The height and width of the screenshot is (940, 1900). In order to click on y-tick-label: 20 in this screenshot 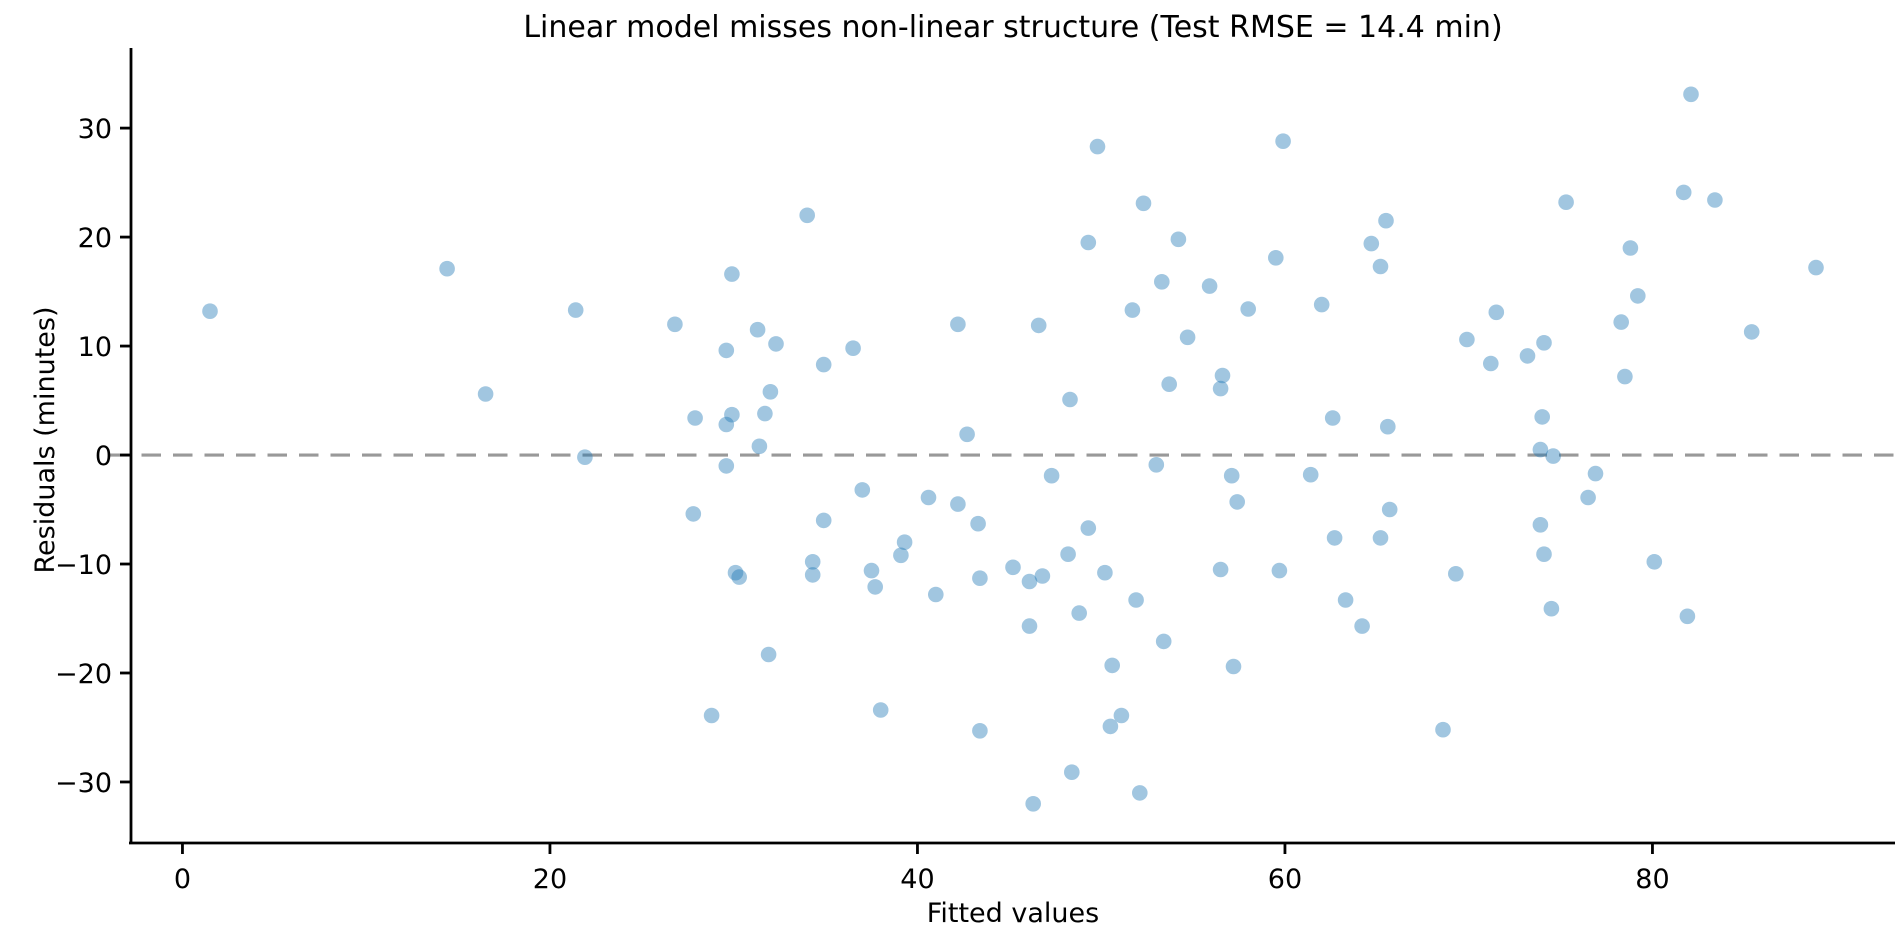, I will do `click(95, 238)`.